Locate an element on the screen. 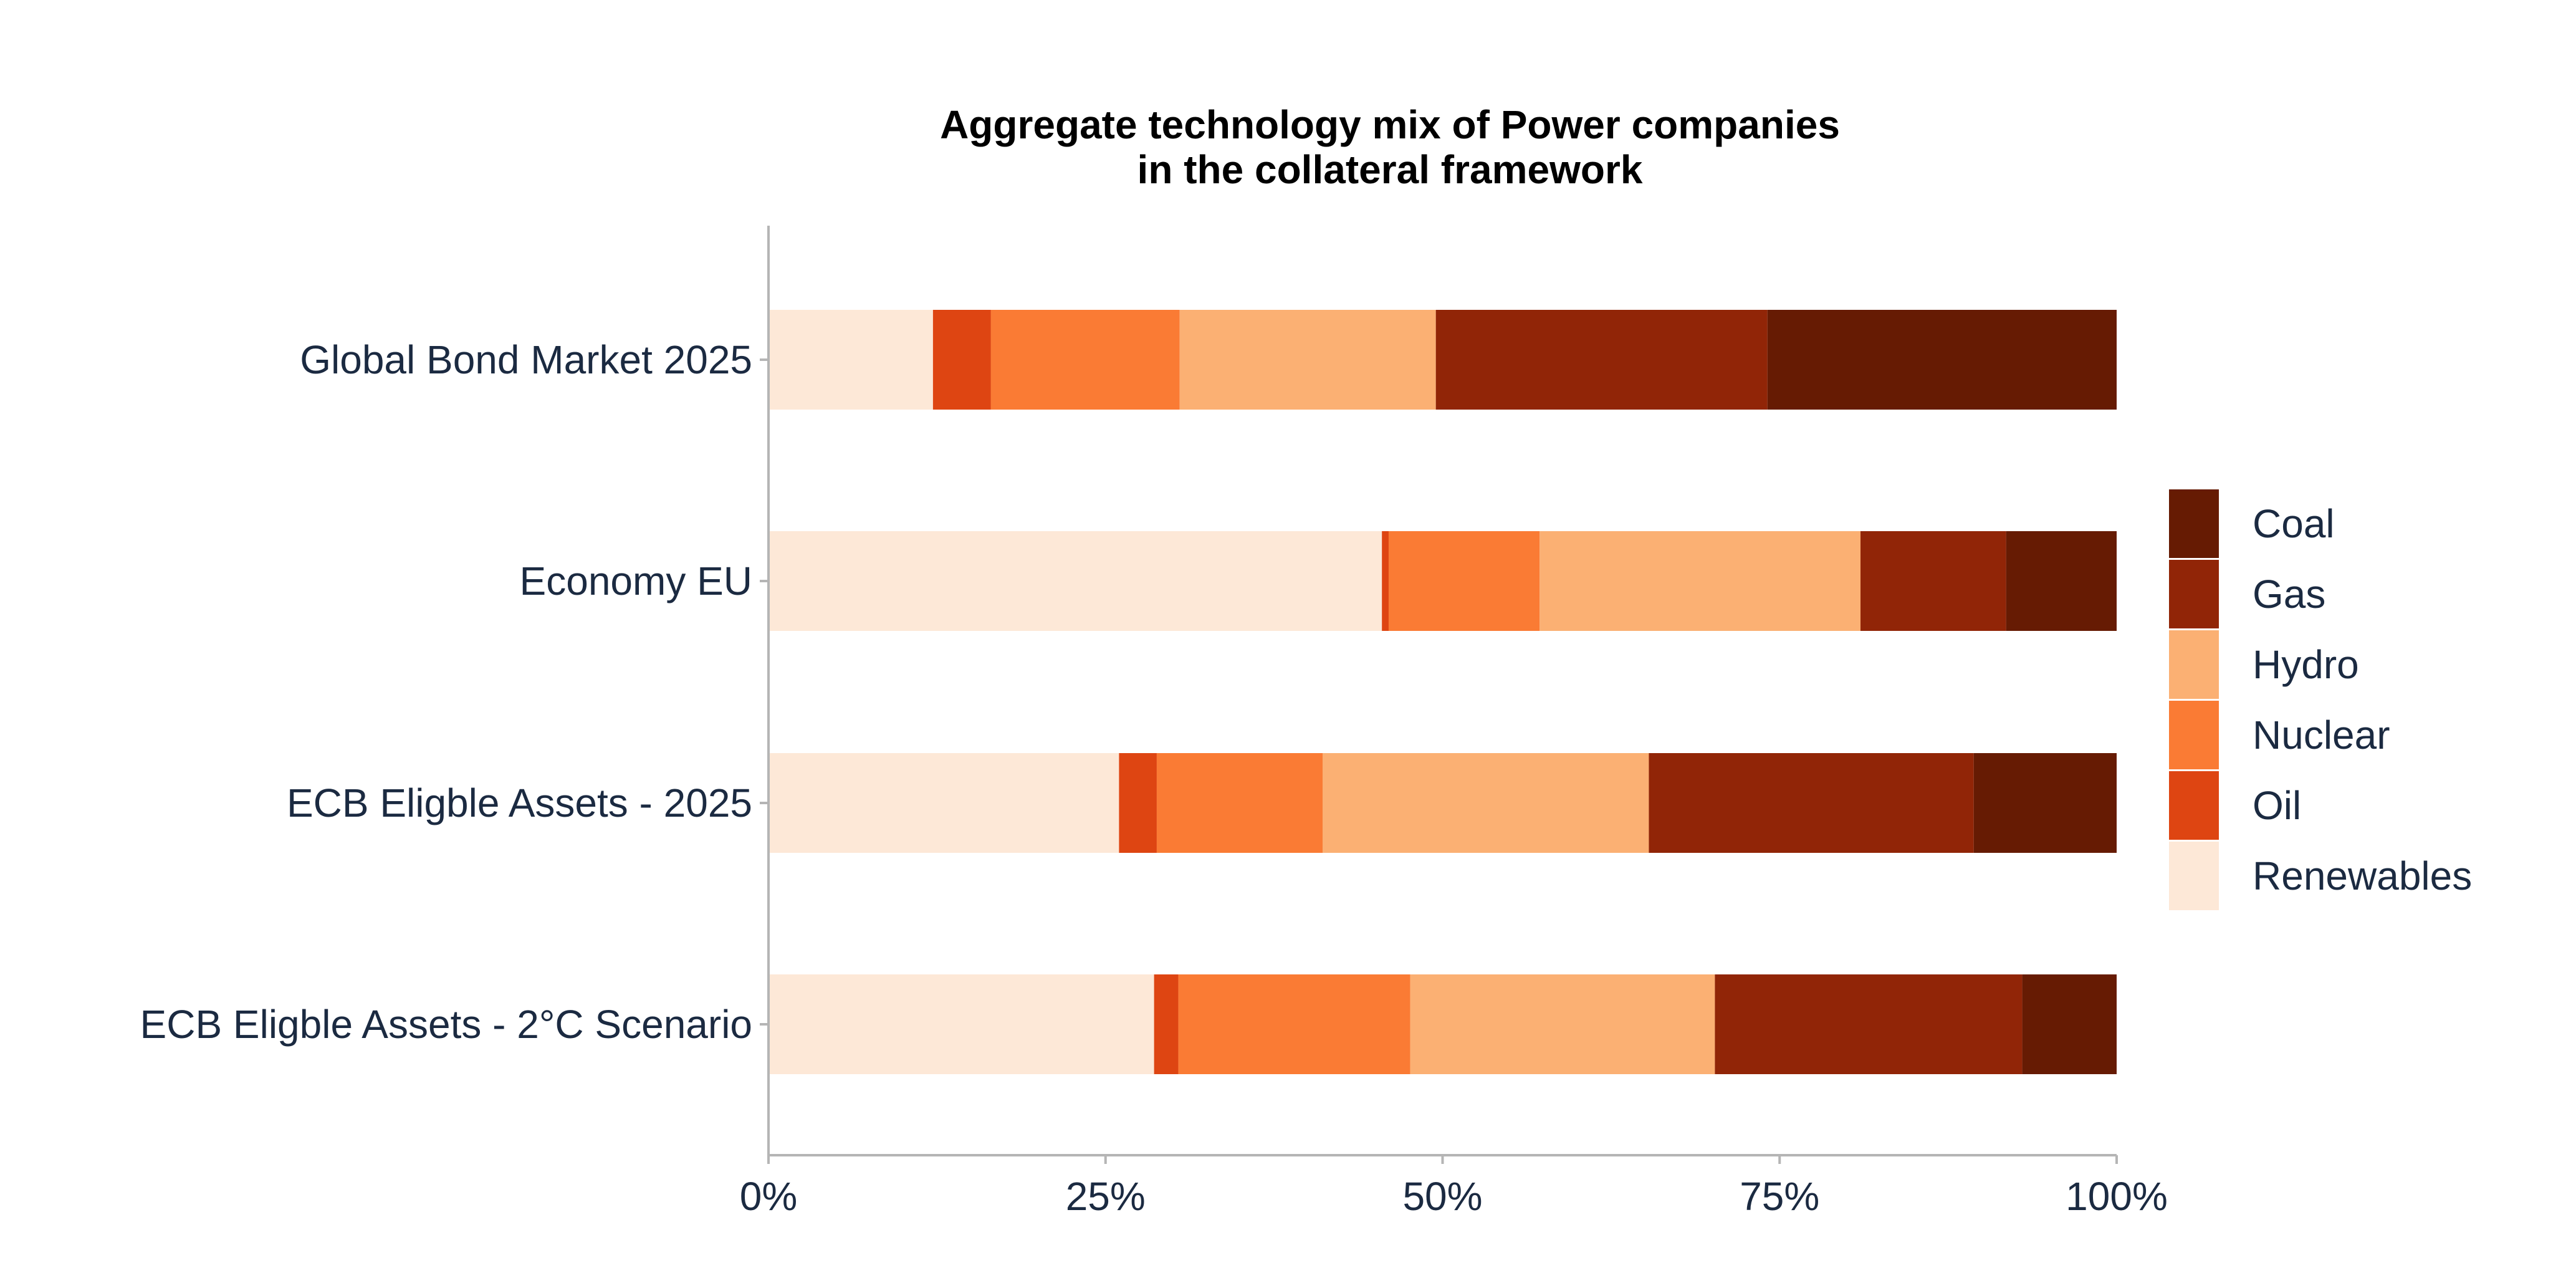 The width and height of the screenshot is (2576, 1288). bar-renewables-global-bond-market-2025 is located at coordinates (851, 360).